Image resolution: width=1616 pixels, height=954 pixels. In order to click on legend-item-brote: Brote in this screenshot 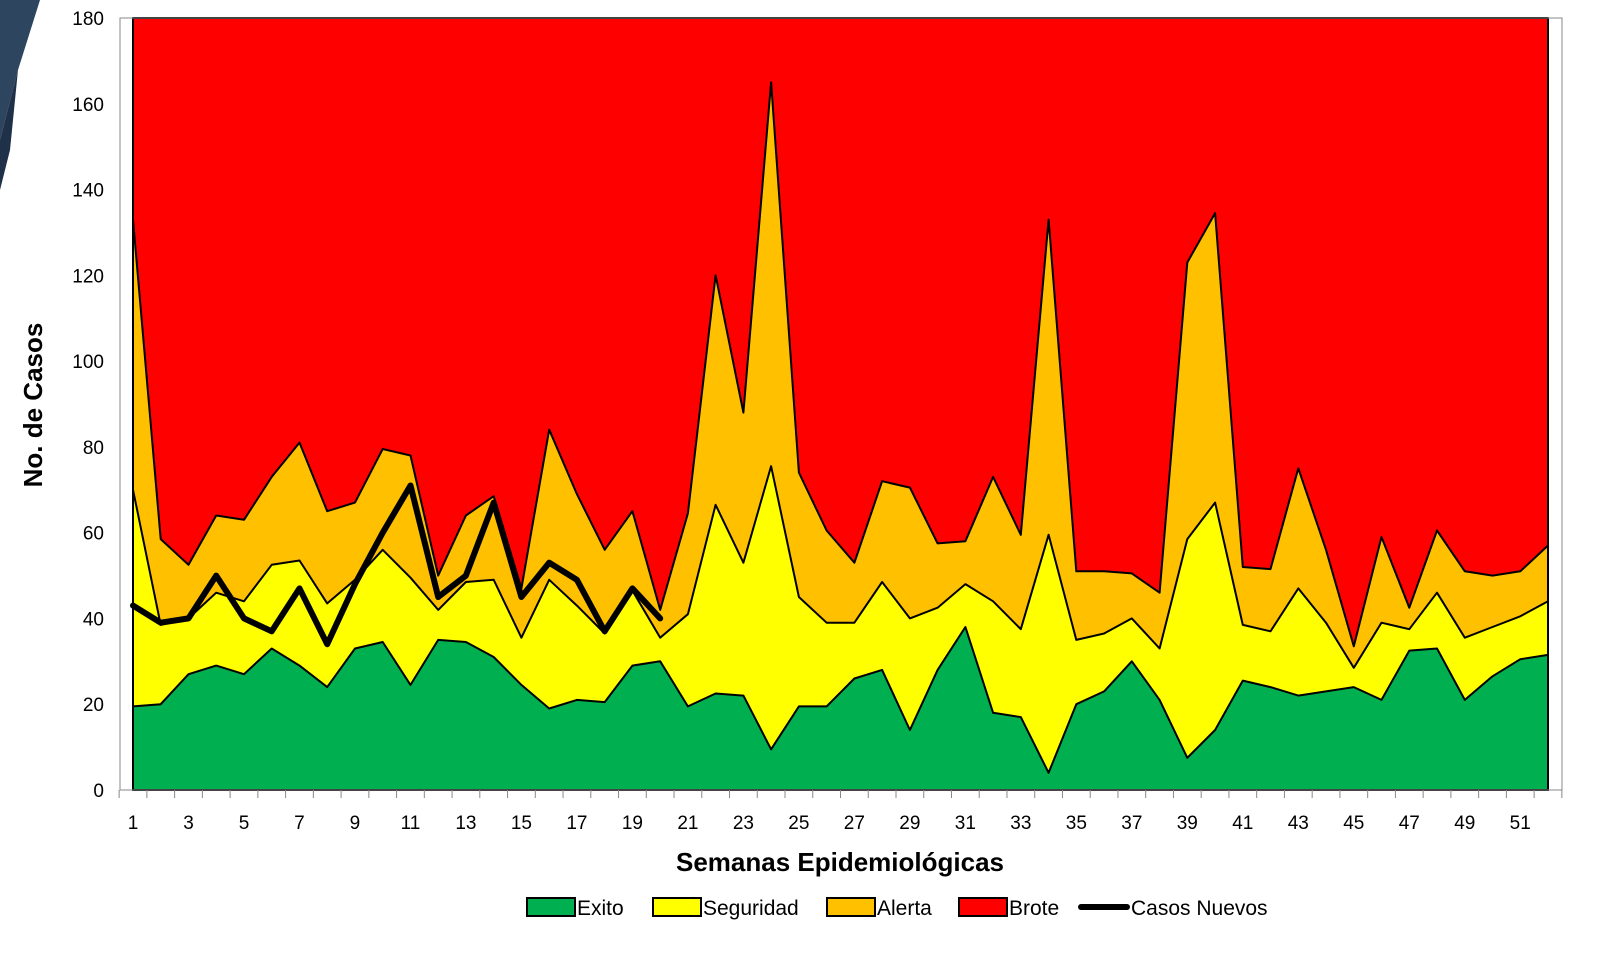, I will do `click(1008, 908)`.